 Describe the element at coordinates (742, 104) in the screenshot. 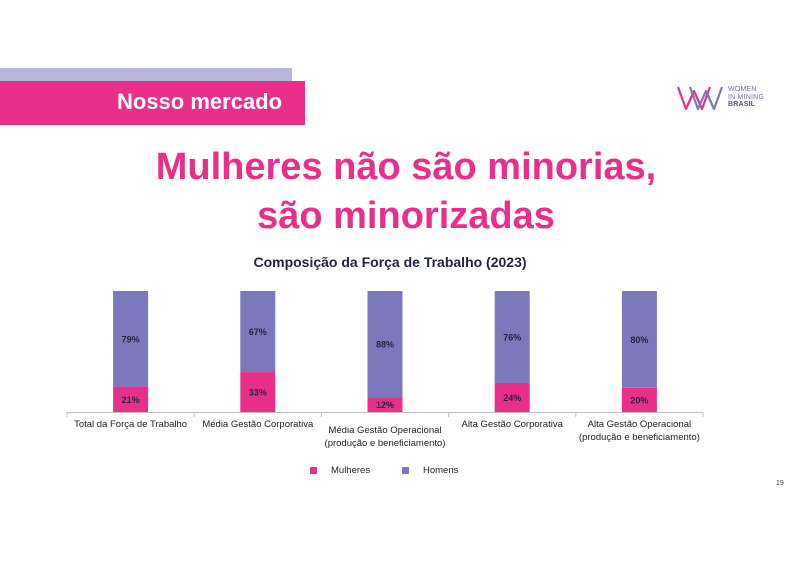

I see `logo-line-3: BRASIL` at that location.